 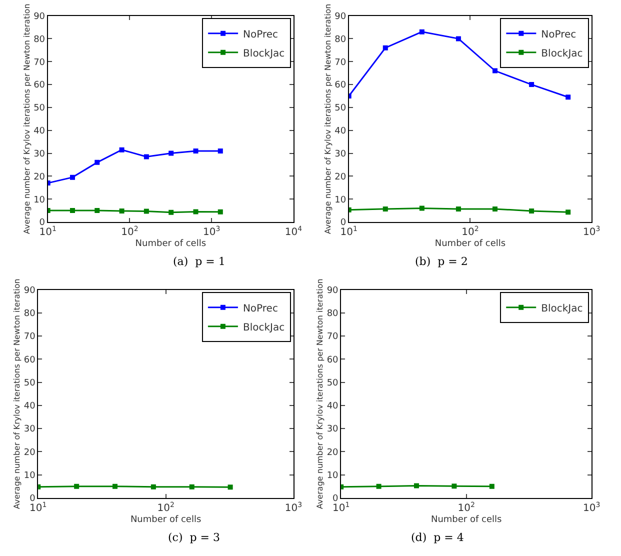 What do you see at coordinates (441, 261) in the screenshot?
I see `text: (b) p = 2` at bounding box center [441, 261].